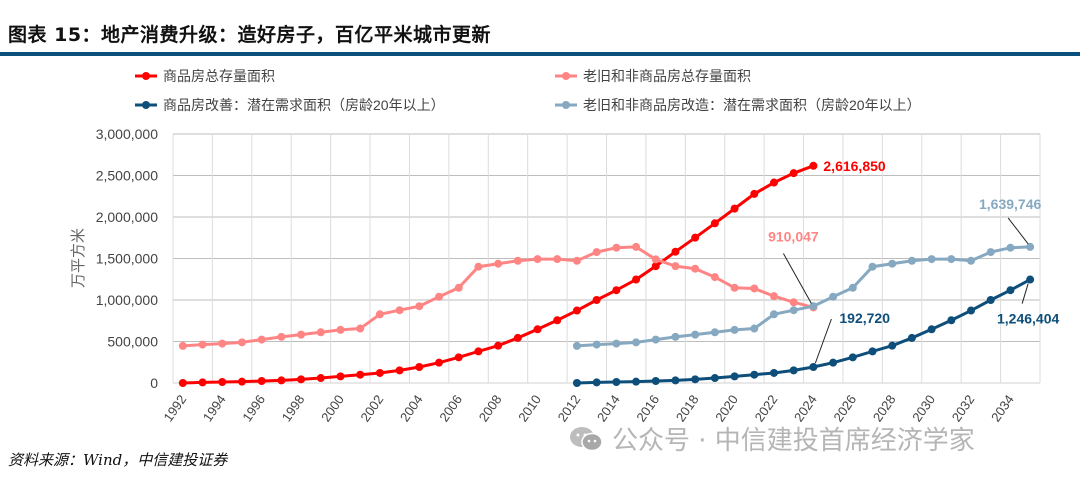  I want to click on data-label: 2,616,850, so click(854, 166).